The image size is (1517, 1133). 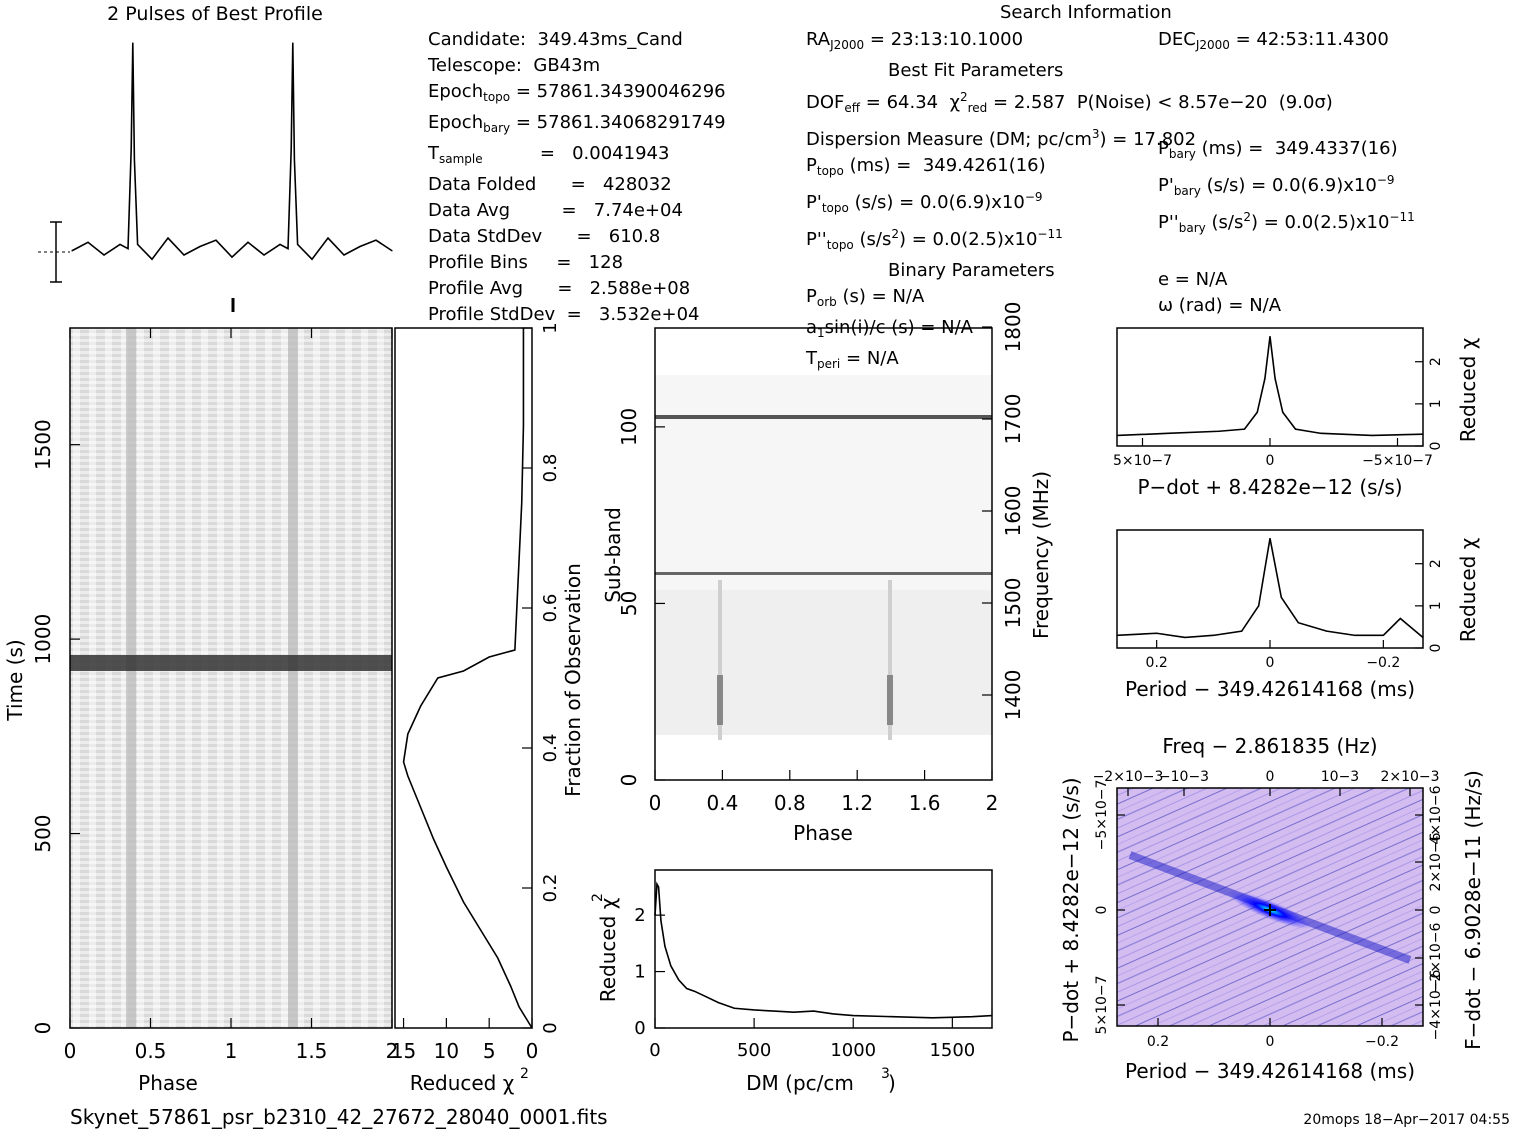 I want to click on pddtopo: P''topo (s/s2) = 0.0(2.5)x10−11, so click(x=934, y=239).